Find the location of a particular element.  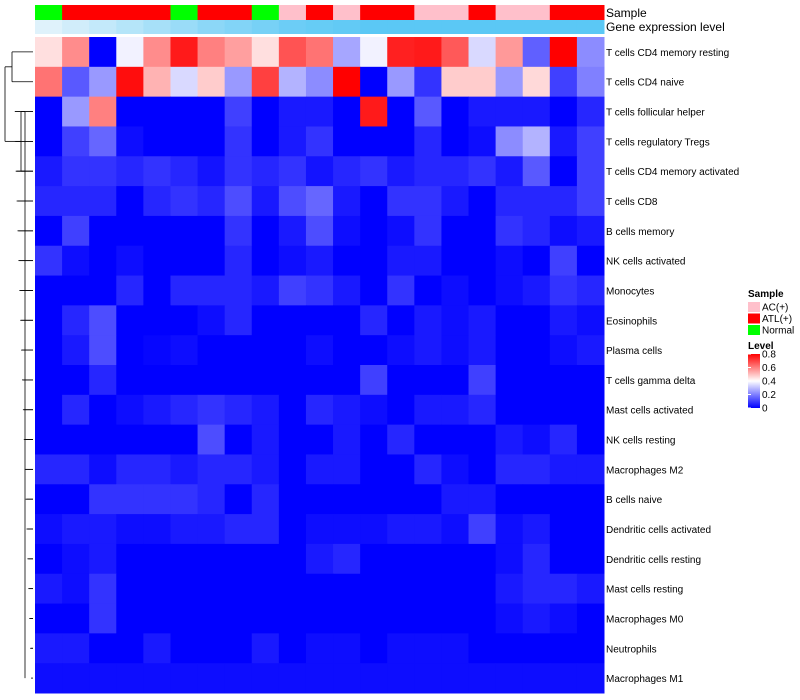

row-label: Plasma cells is located at coordinates (634, 351).